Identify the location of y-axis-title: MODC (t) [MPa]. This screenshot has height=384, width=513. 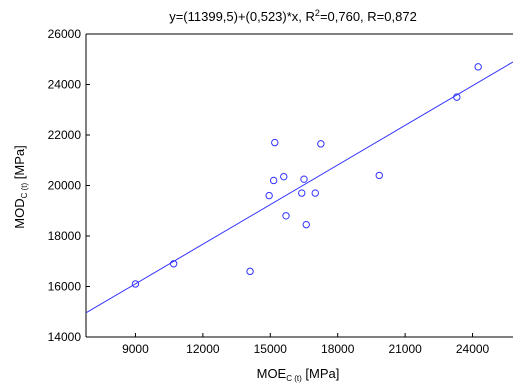
(20, 186).